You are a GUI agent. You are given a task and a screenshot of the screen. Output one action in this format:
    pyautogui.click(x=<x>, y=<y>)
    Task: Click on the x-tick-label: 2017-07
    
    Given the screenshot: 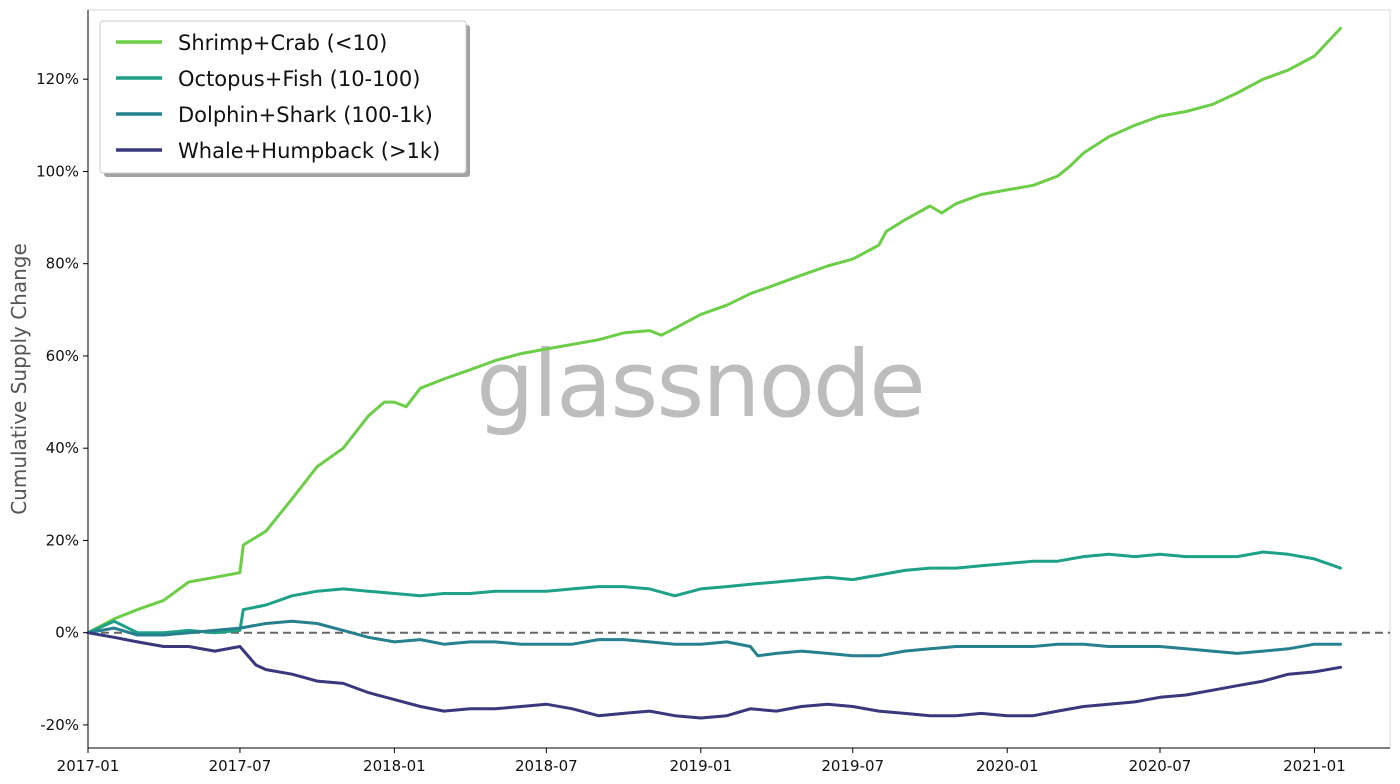 What is the action you would take?
    pyautogui.click(x=240, y=766)
    